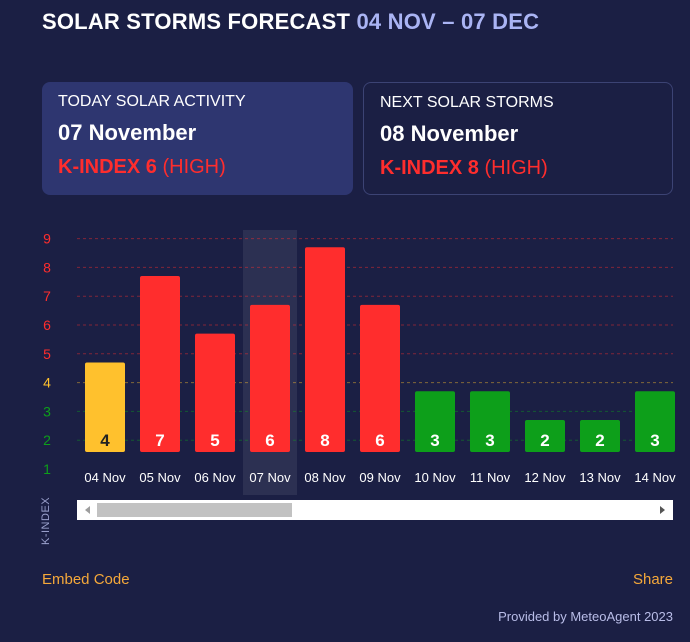  Describe the element at coordinates (127, 132) in the screenshot. I see `today-date: 07 November` at that location.